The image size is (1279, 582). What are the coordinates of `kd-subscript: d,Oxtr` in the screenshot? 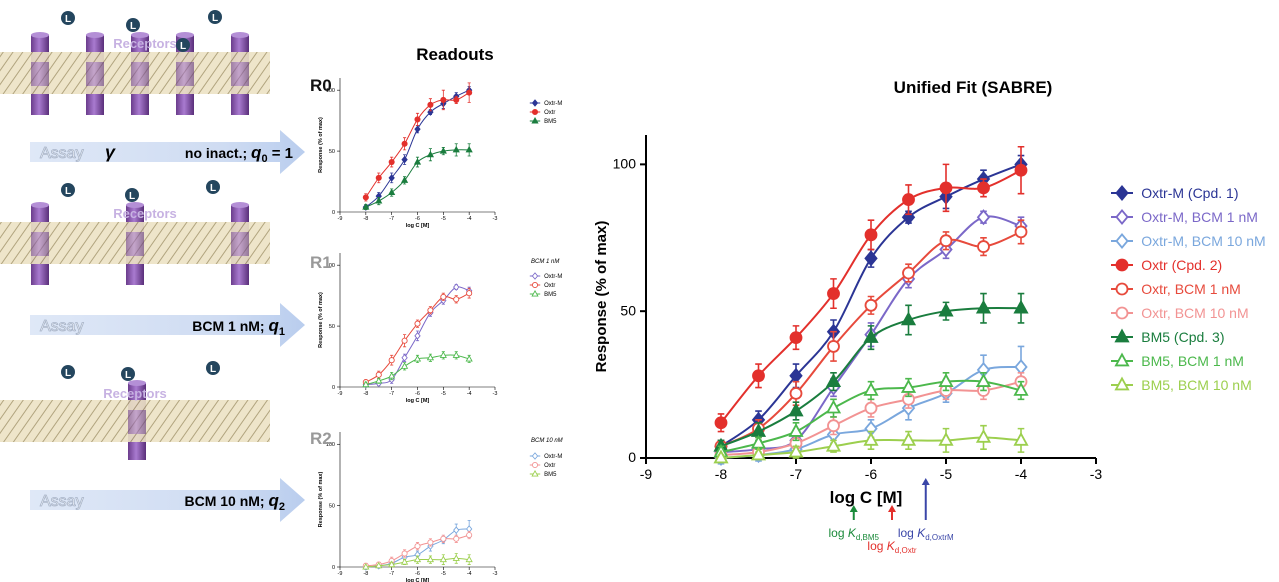 It's located at (906, 550).